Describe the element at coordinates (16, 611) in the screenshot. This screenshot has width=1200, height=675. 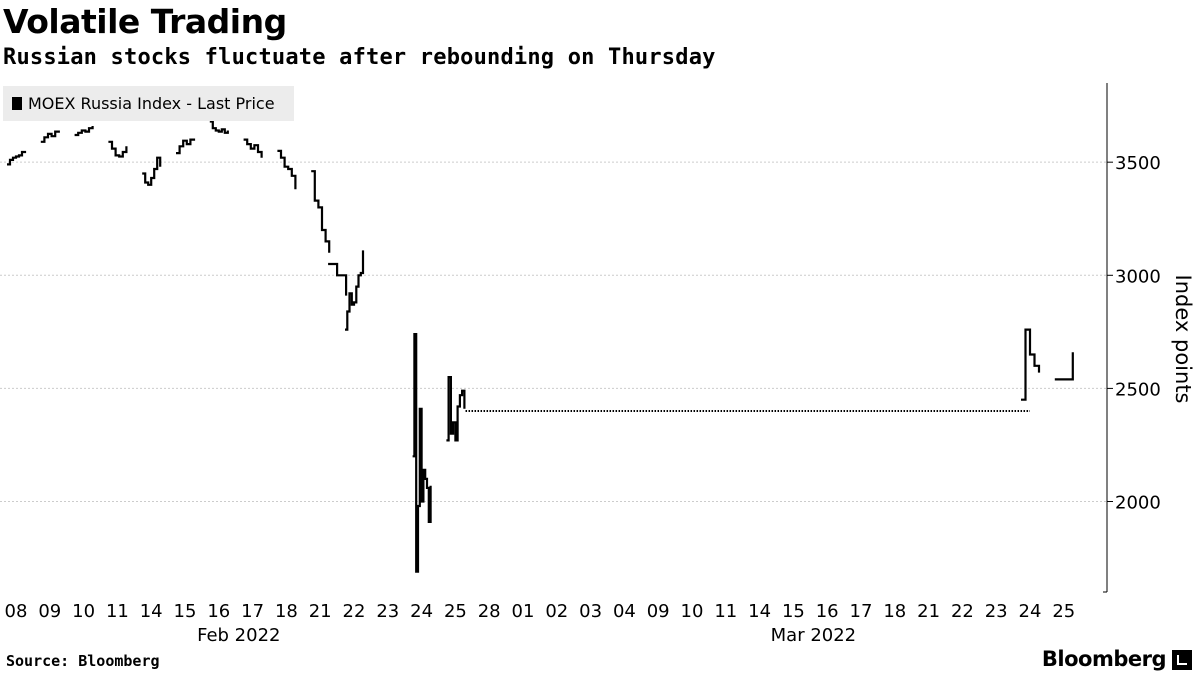
I see `x-tick-label: 08` at that location.